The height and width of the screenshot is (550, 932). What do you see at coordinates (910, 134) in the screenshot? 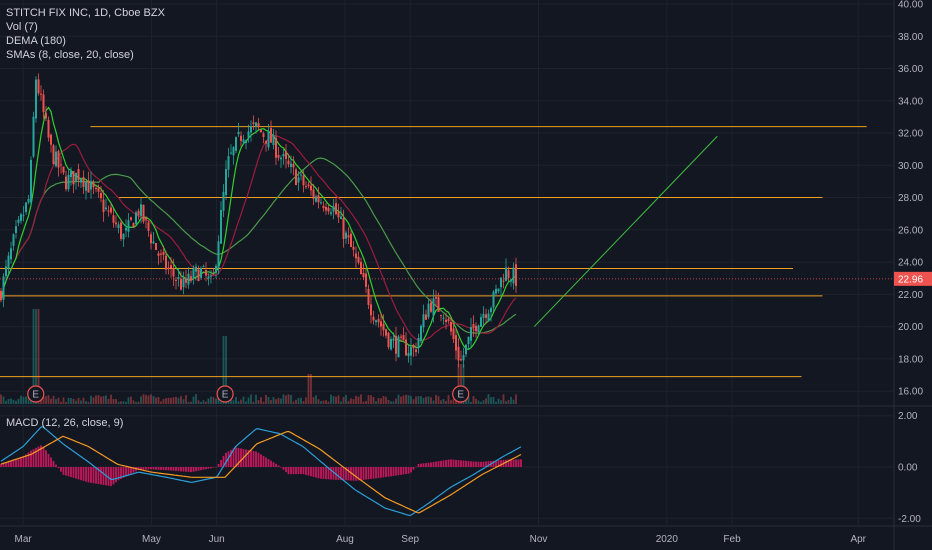
I see `price-tick-label: 32.00` at bounding box center [910, 134].